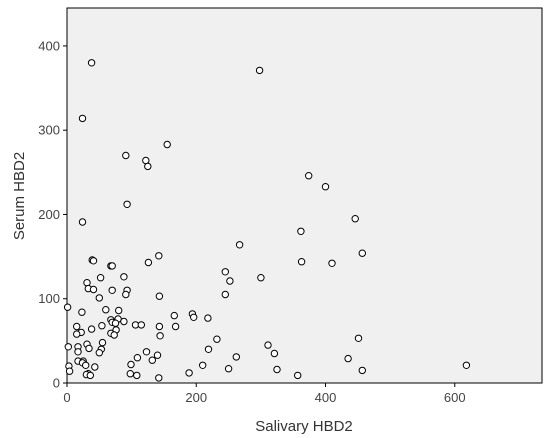 Image resolution: width=550 pixels, height=438 pixels. Describe the element at coordinates (49, 130) in the screenshot. I see `y-tick-label: 300` at that location.